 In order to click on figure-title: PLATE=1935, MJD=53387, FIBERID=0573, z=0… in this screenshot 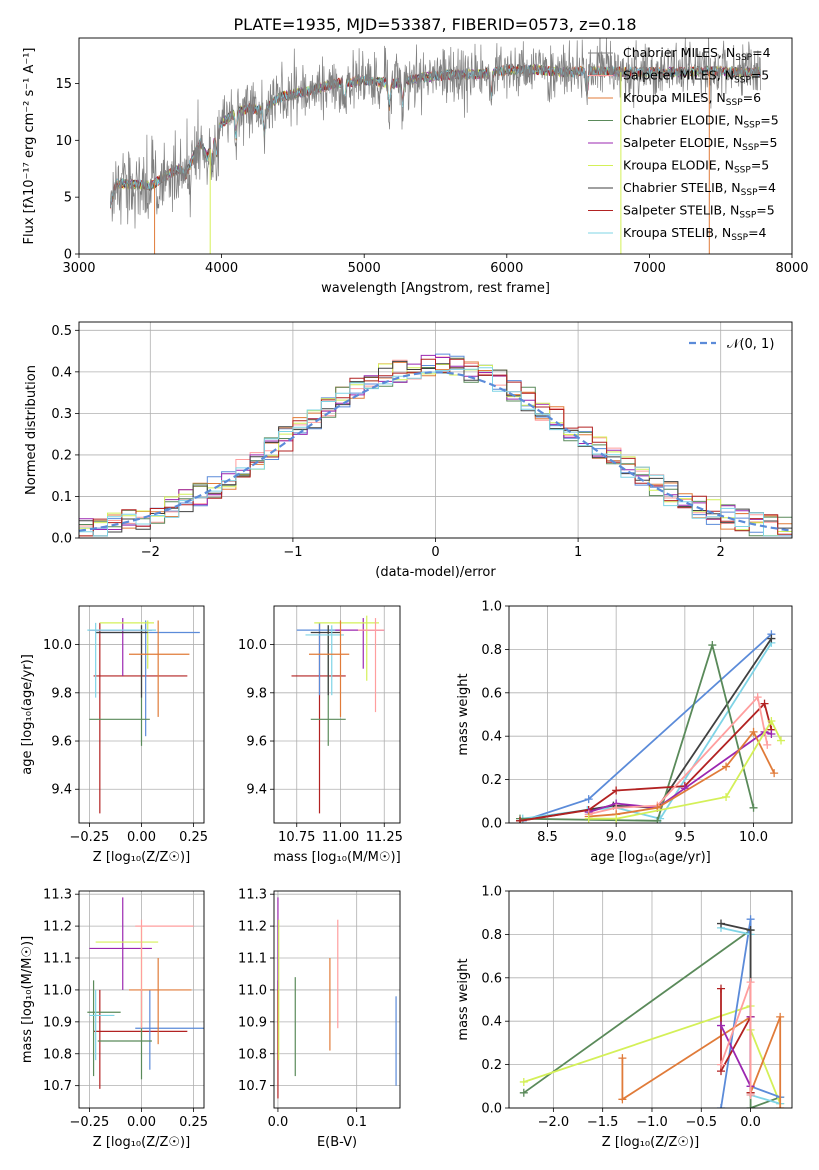, I will do `click(434, 24)`.